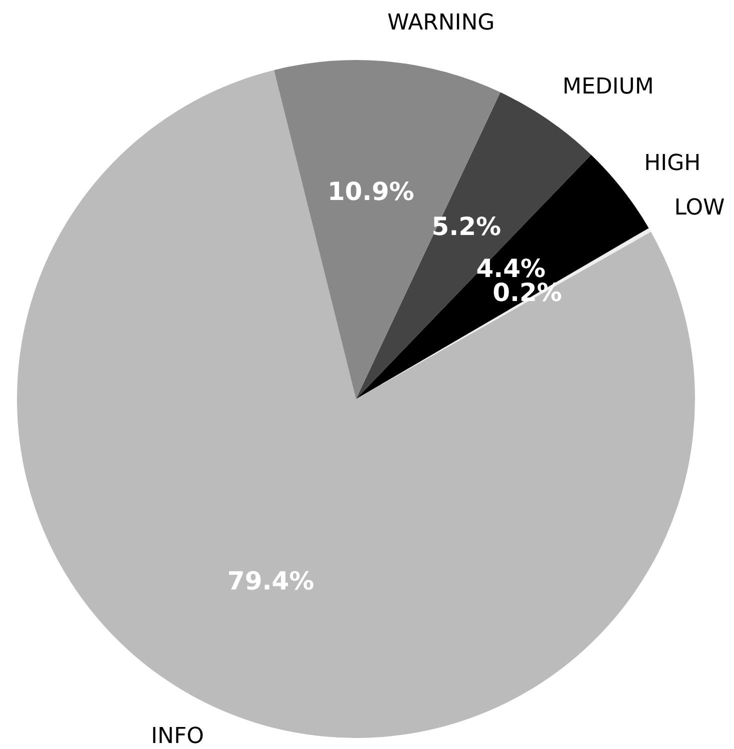  Describe the element at coordinates (511, 268) in the screenshot. I see `data-label: 4.4%` at that location.